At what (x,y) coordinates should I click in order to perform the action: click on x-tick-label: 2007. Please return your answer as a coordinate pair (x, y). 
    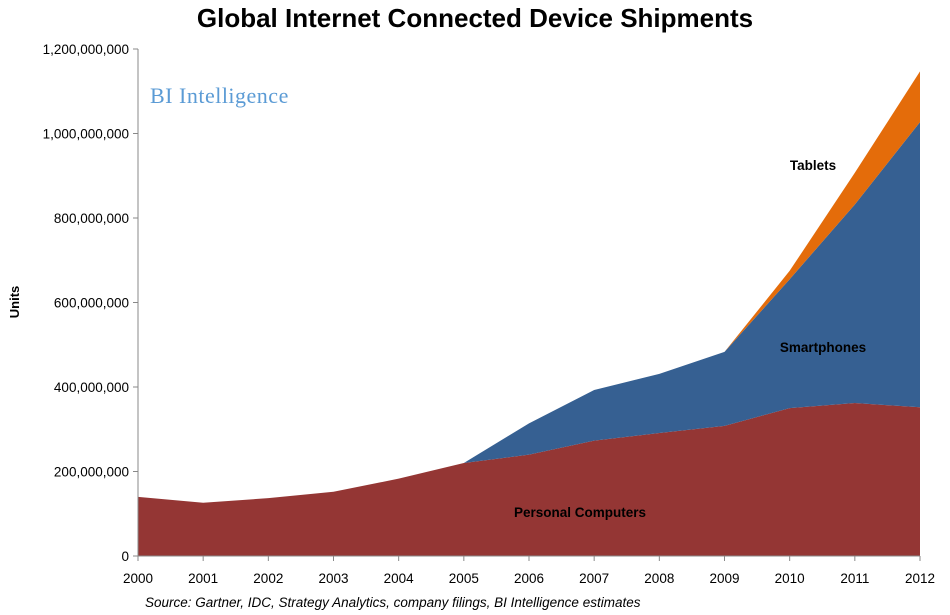
    Looking at the image, I should click on (594, 578).